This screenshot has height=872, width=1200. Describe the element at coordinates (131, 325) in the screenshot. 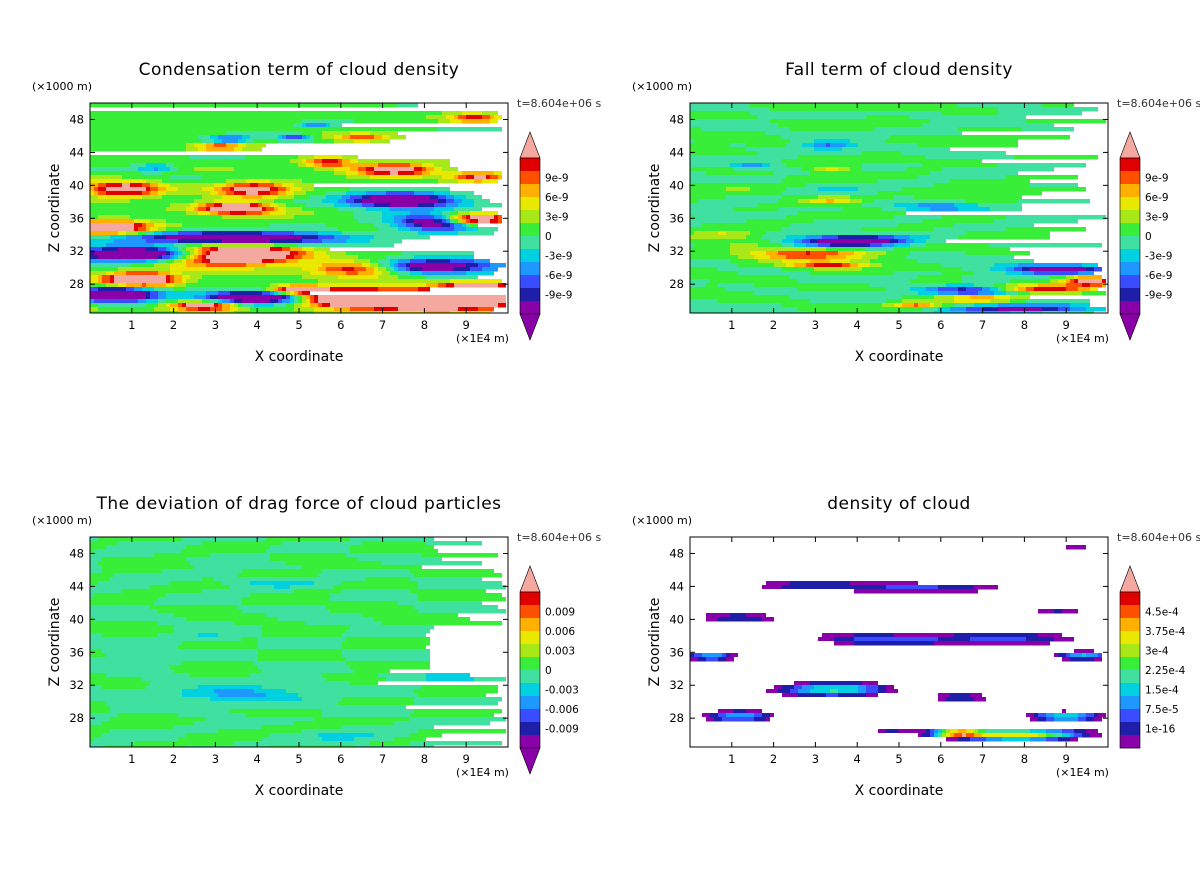

I see `x-tick-label: 1` at that location.